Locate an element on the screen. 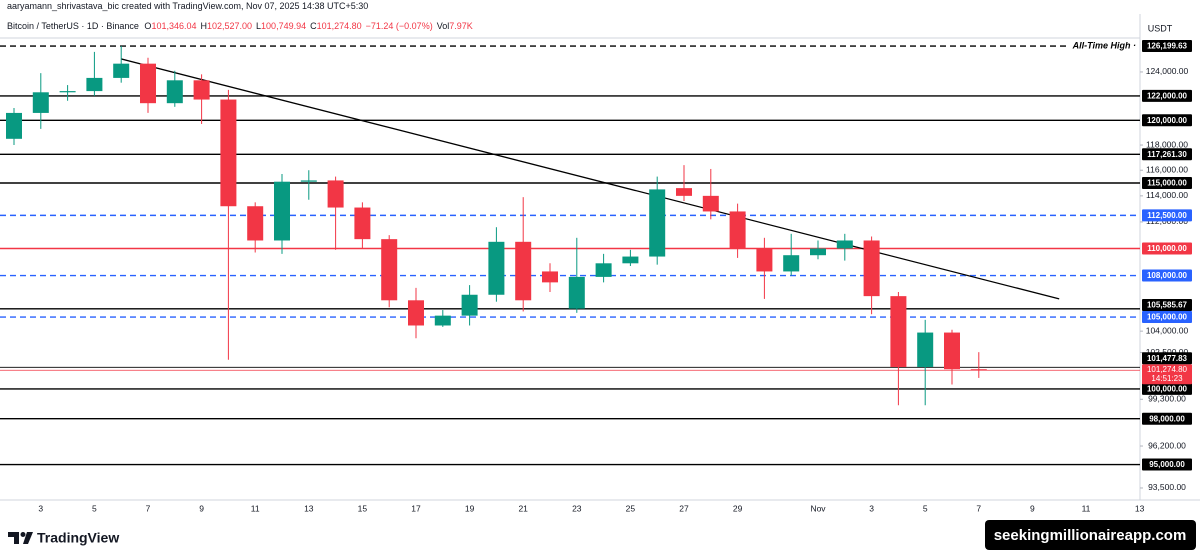  level-label: 95,000.00 is located at coordinates (1167, 464).